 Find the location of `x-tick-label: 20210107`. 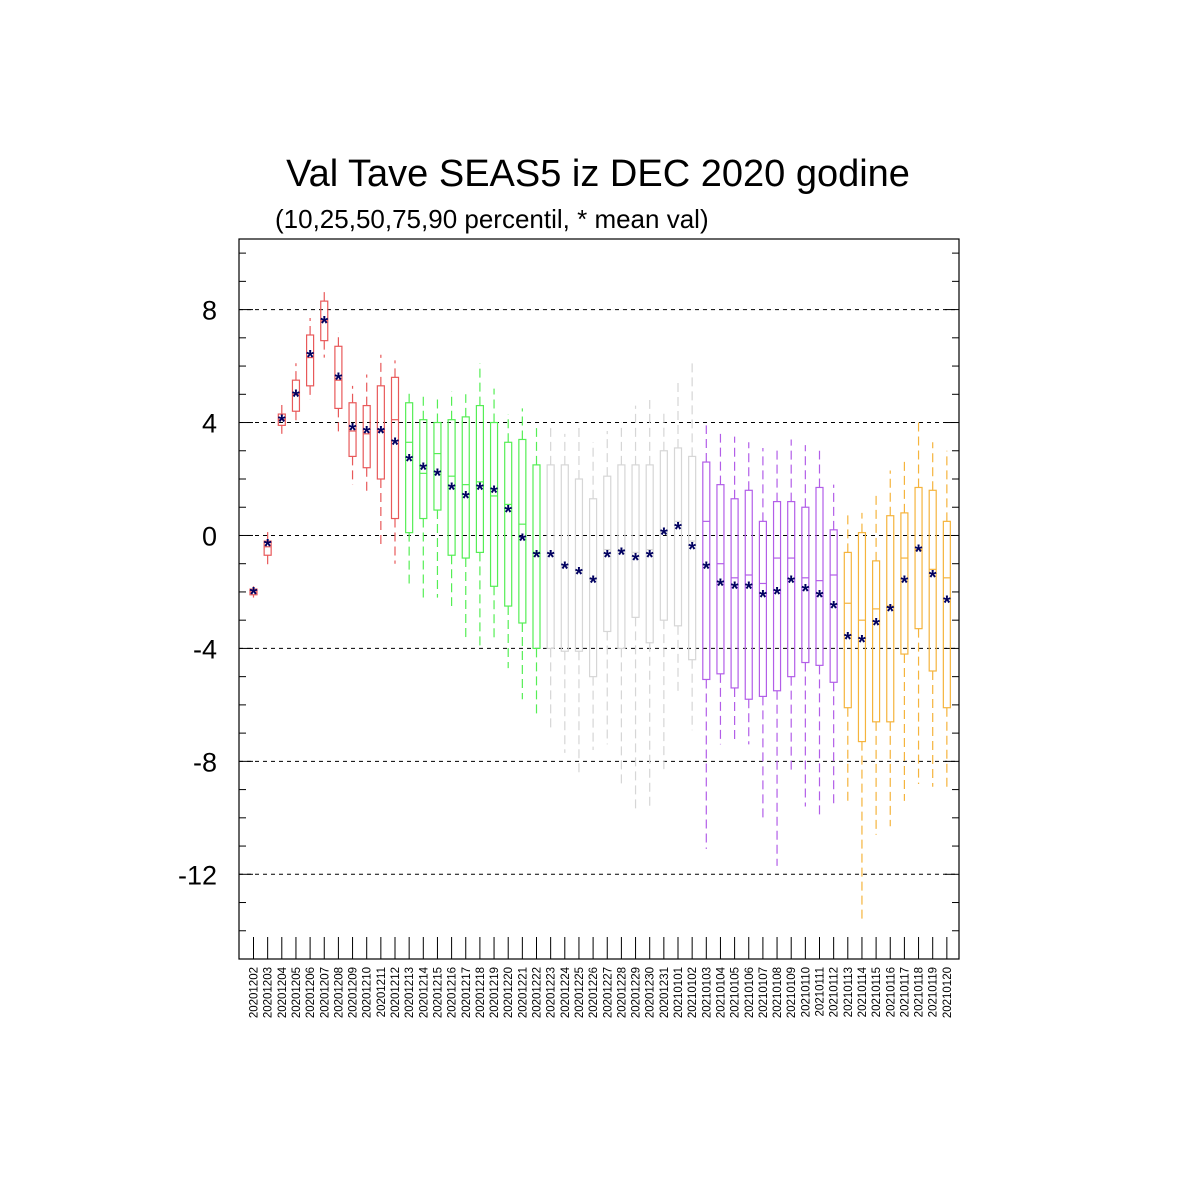

x-tick-label: 20210107 is located at coordinates (764, 992).